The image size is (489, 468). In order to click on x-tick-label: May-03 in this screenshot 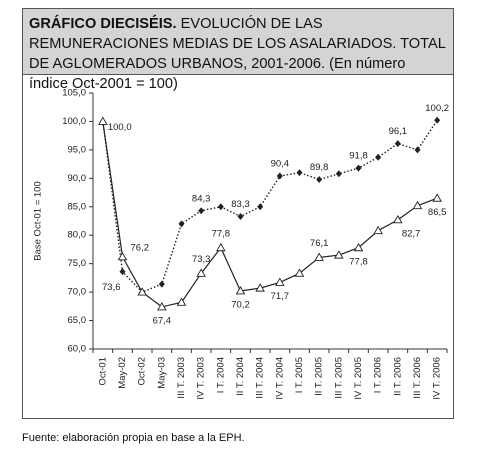, I will do `click(161, 373)`.